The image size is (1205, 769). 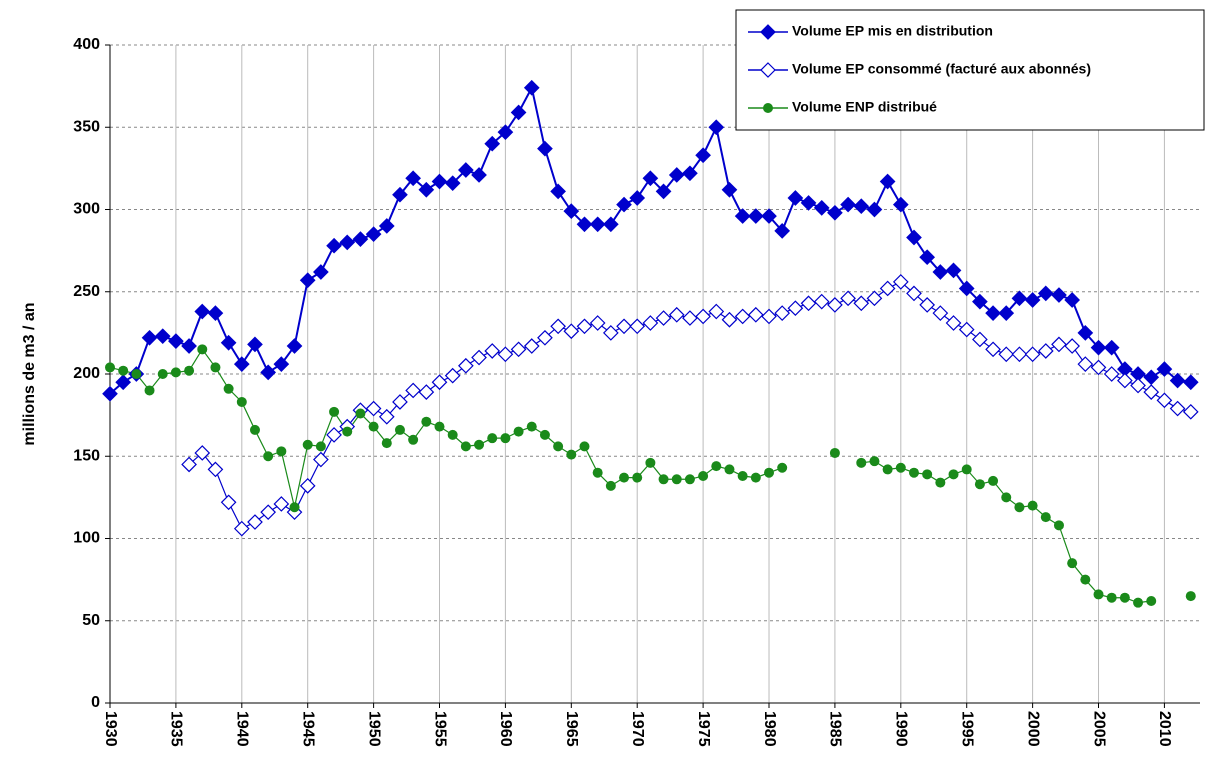 What do you see at coordinates (835, 729) in the screenshot?
I see `x-tick-label: 1985` at bounding box center [835, 729].